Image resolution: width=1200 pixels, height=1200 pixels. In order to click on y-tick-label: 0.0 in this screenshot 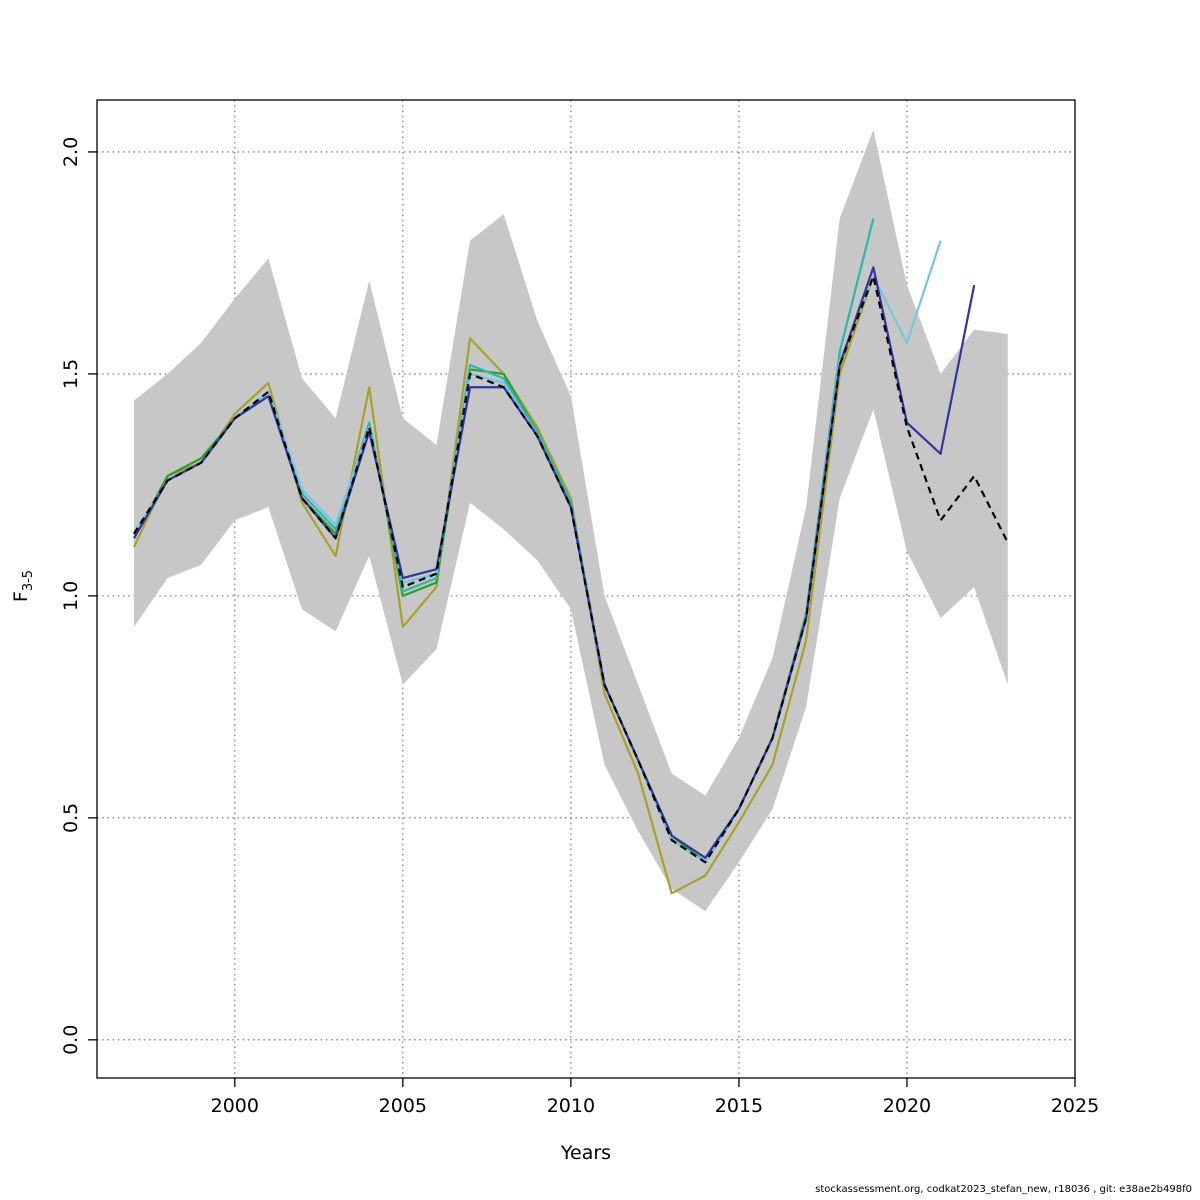, I will do `click(71, 1040)`.